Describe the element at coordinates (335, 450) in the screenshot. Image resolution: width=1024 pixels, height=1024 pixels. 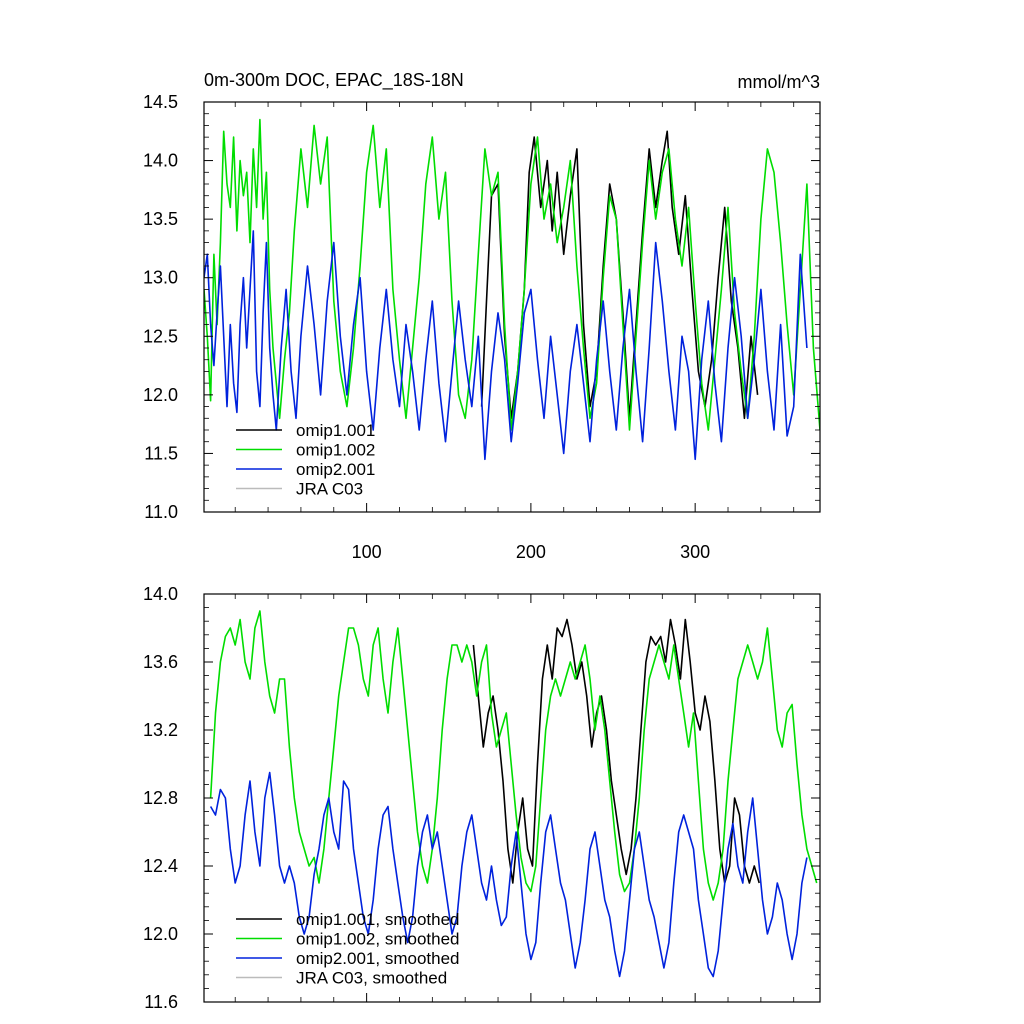
I see `legend-label: omip1.002` at that location.